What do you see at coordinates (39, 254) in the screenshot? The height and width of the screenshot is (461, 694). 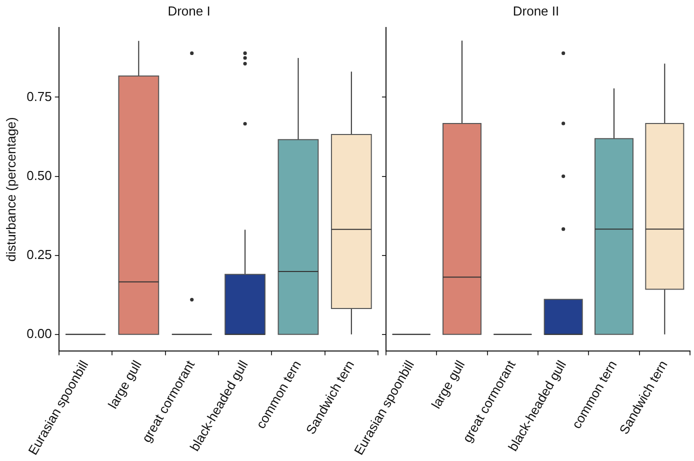 I see `y-tick-label: 0.25` at bounding box center [39, 254].